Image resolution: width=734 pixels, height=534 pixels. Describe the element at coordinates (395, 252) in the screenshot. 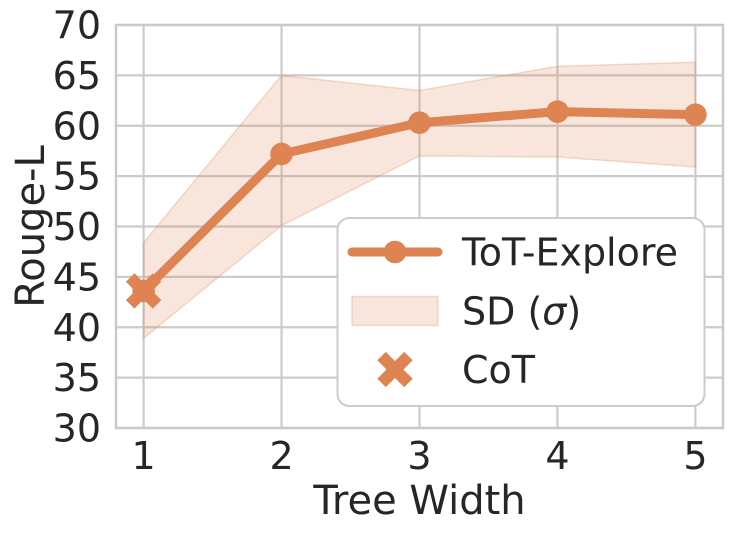

I see `legend-circle-marker` at that location.